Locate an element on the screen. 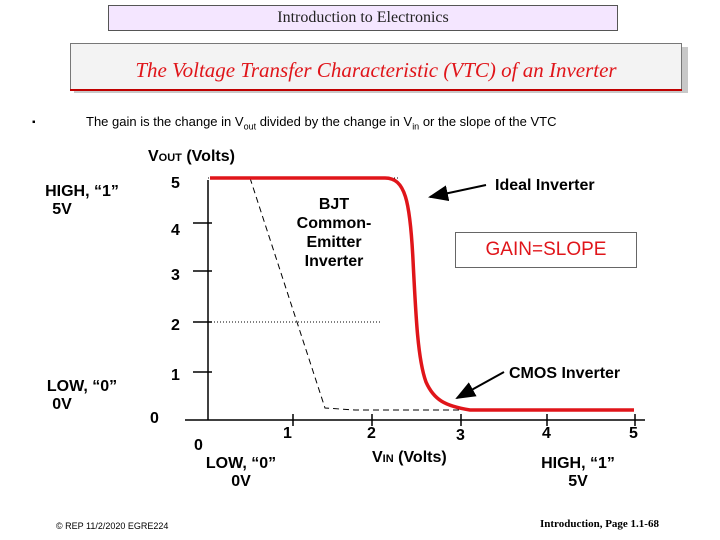 The image size is (720, 540). x-tick-label-4: 4 is located at coordinates (546, 433).